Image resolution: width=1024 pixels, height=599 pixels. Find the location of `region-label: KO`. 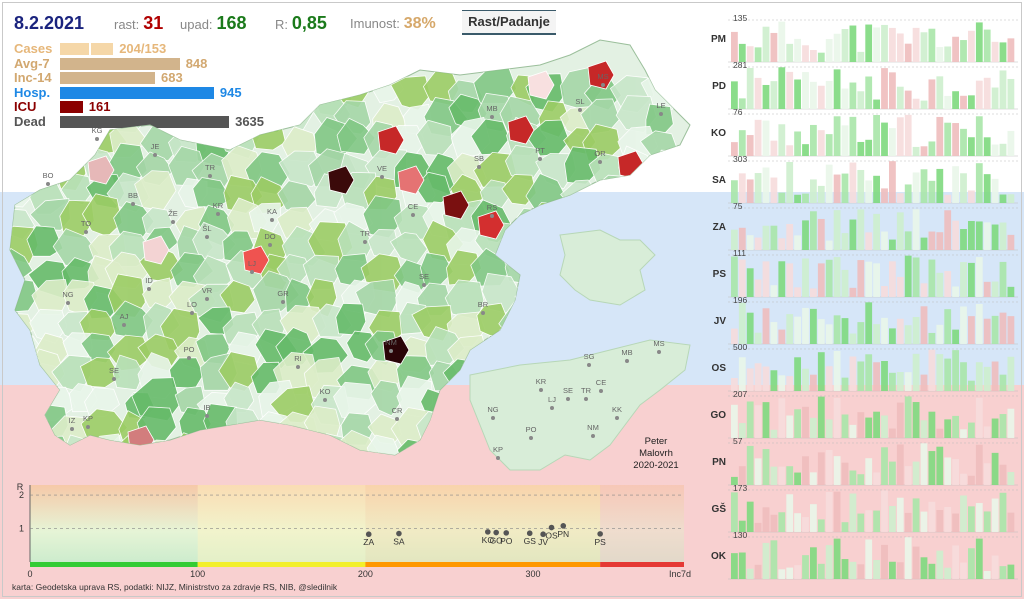

region-label: KO is located at coordinates (325, 391).